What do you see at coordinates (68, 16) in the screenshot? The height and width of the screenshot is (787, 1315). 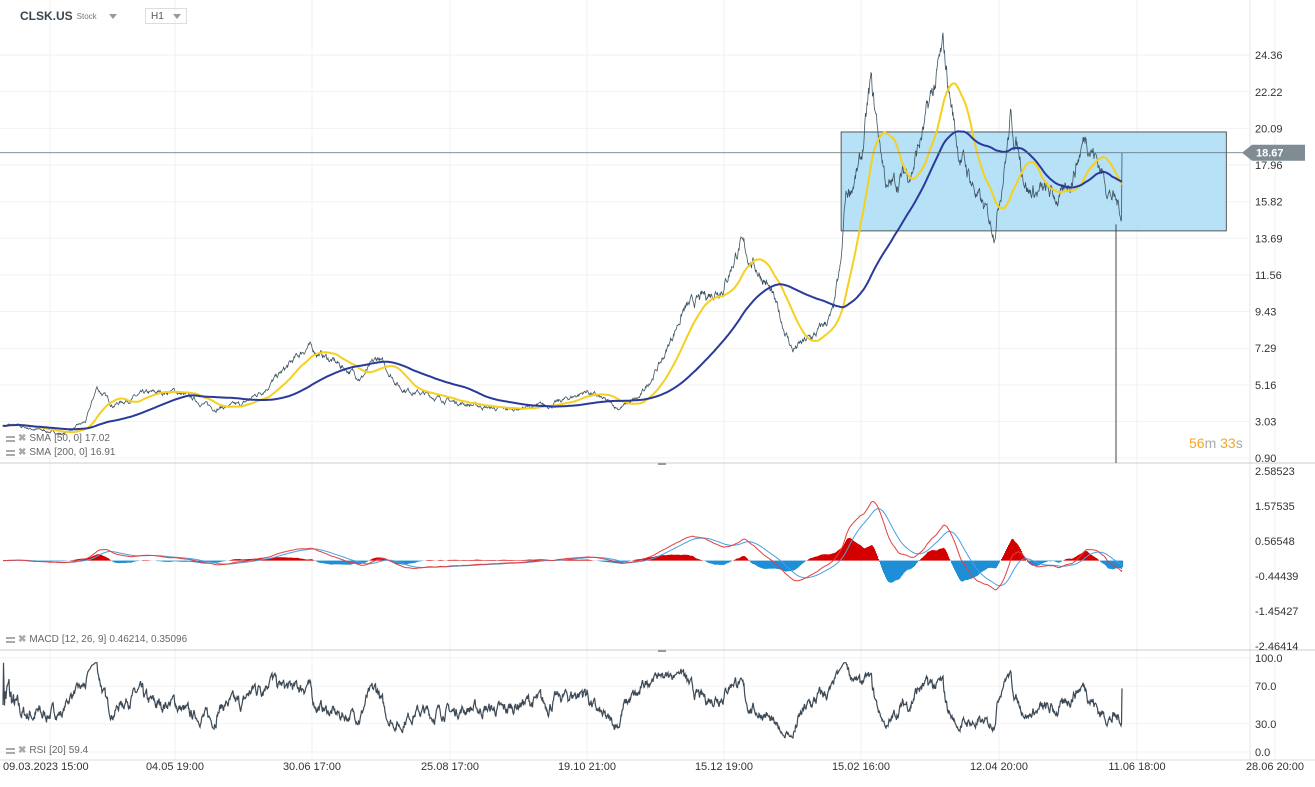 I see `symbol-selector: CLSK.US Stock` at bounding box center [68, 16].